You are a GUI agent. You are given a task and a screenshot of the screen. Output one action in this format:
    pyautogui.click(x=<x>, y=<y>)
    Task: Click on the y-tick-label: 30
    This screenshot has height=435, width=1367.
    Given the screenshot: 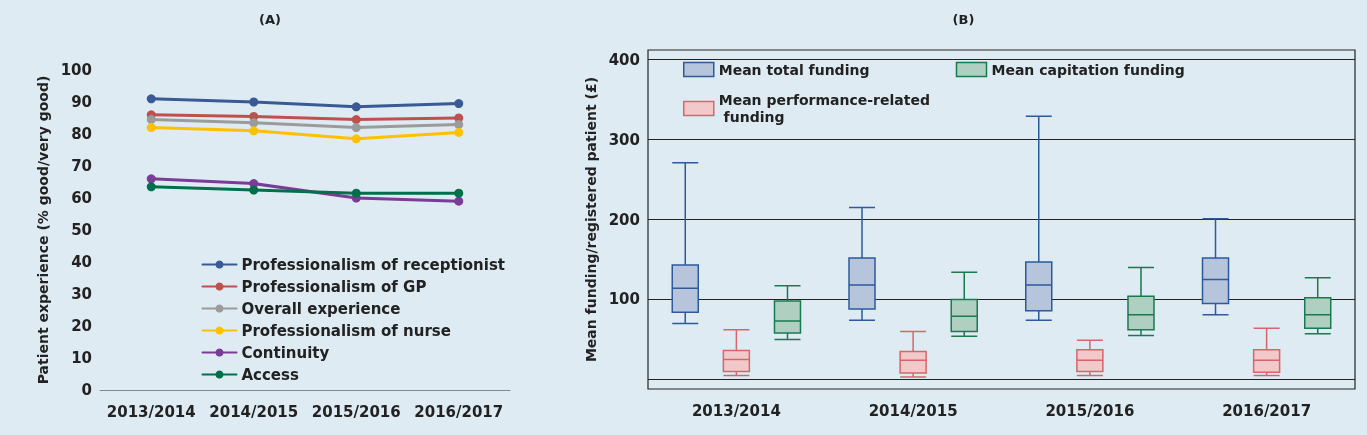 What is the action you would take?
    pyautogui.click(x=81, y=294)
    